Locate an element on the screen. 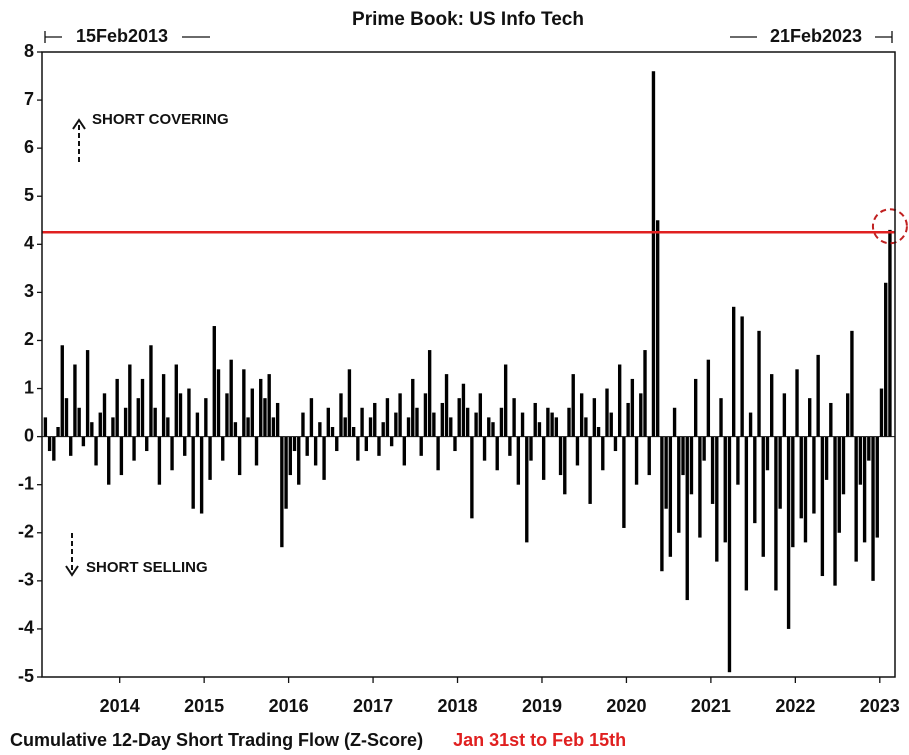 This screenshot has width=909, height=755. annotation: SHORT SELLING is located at coordinates (147, 567).